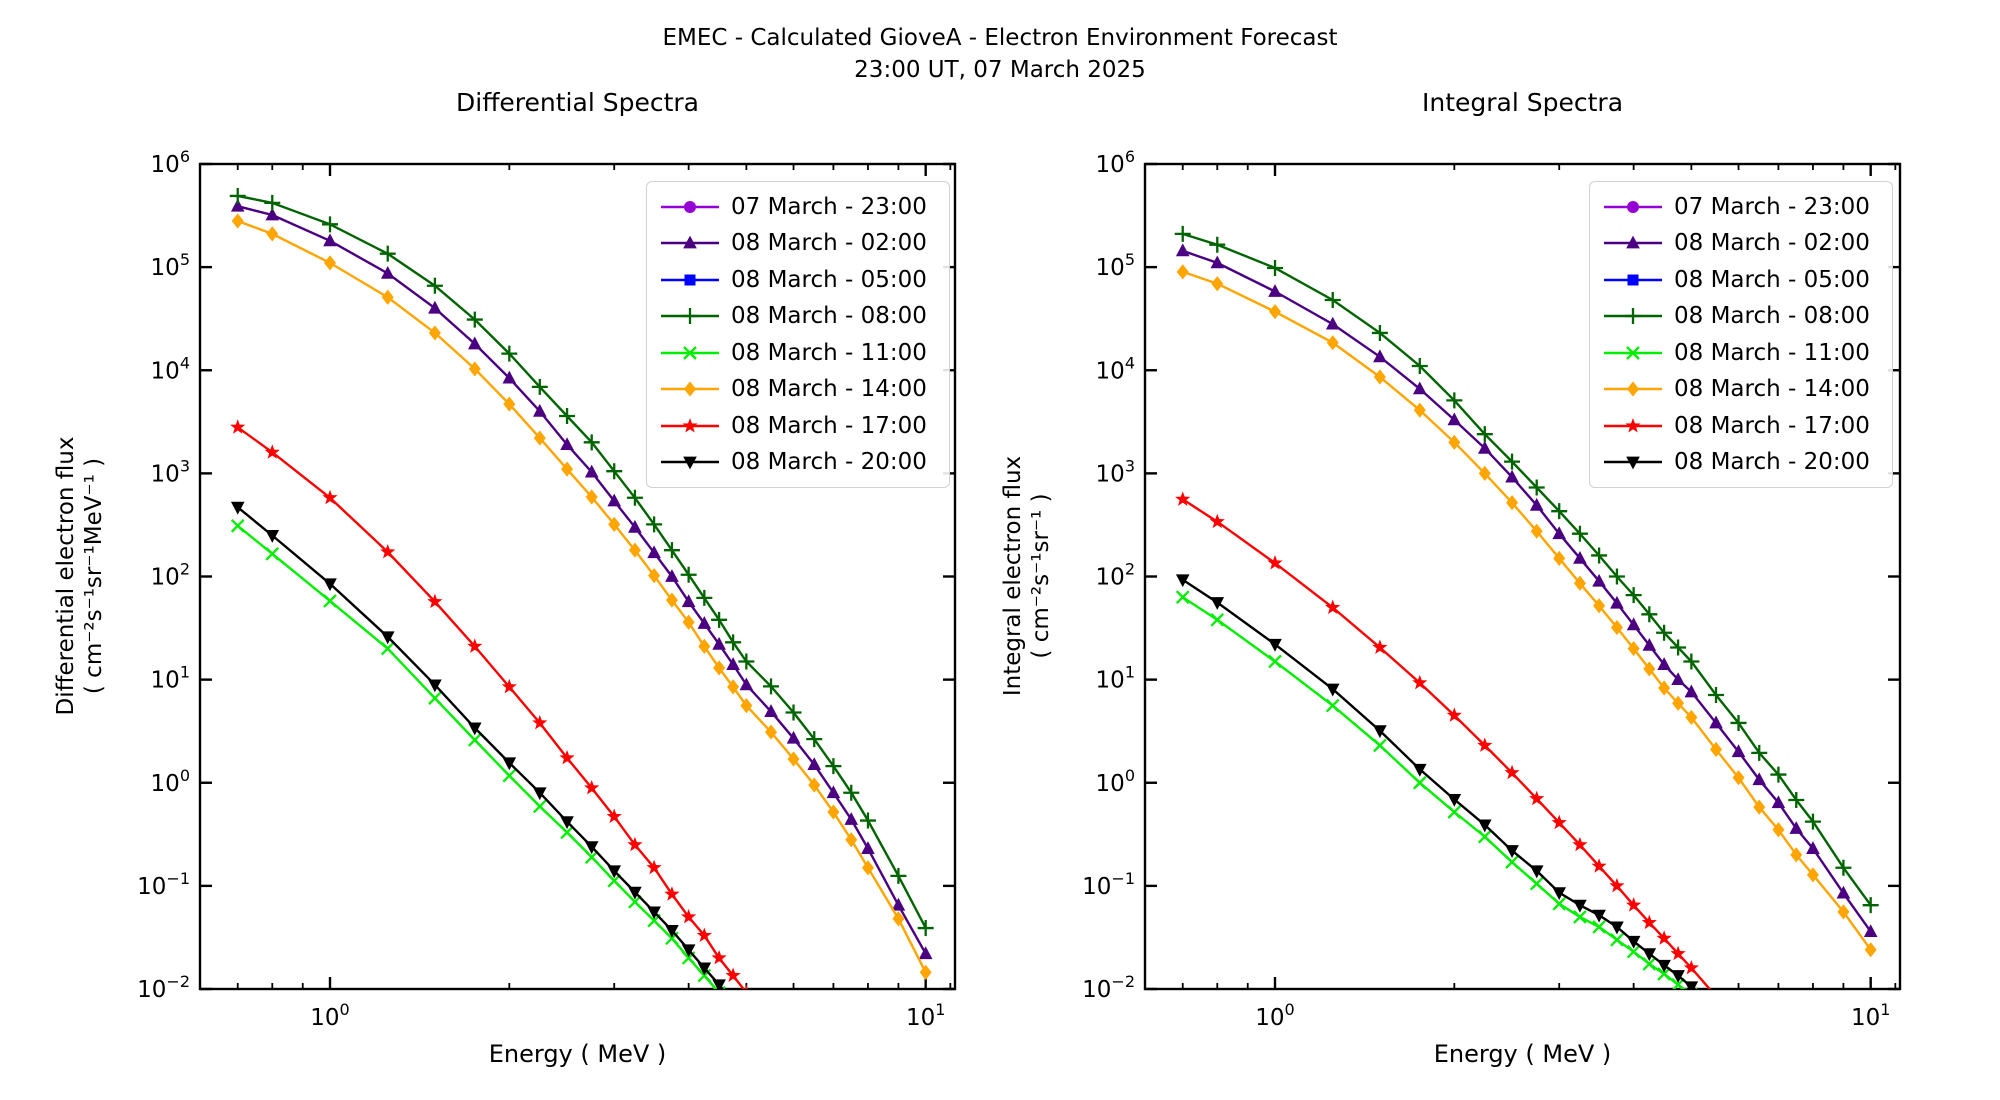  What do you see at coordinates (577, 102) in the screenshot?
I see `panel-title-differential: Differential Spectra` at bounding box center [577, 102].